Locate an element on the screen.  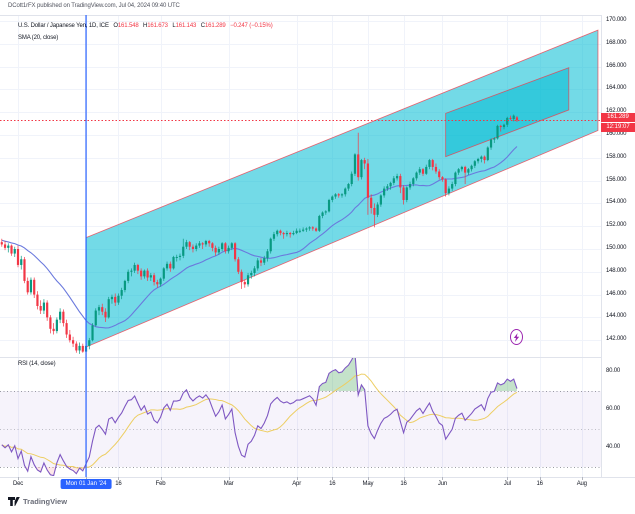
price-tick-label: 158.000 is located at coordinates (616, 156).